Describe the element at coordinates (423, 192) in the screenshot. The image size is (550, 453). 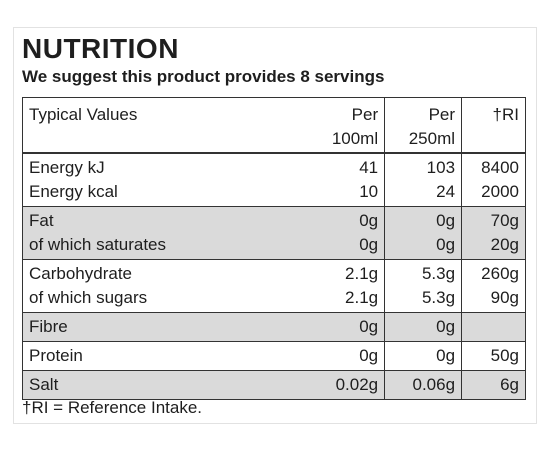
I see `table-cell: 24` at that location.